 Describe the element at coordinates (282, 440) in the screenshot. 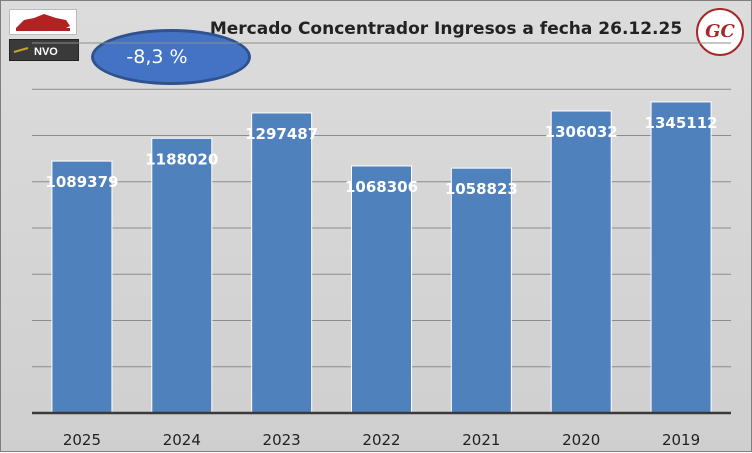

I see `x-tick-label: 2023` at that location.